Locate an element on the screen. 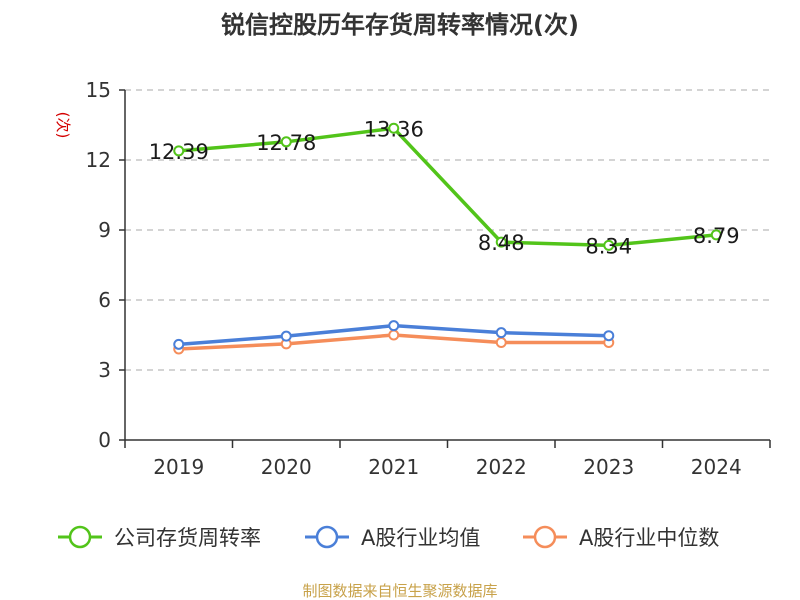 This screenshot has width=800, height=600. data-label: 13.36 is located at coordinates (394, 129).